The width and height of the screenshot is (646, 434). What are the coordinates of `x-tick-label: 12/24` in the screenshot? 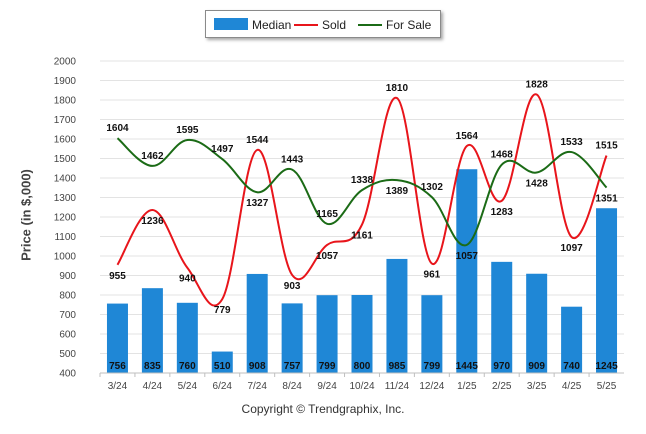 It's located at (431, 386).